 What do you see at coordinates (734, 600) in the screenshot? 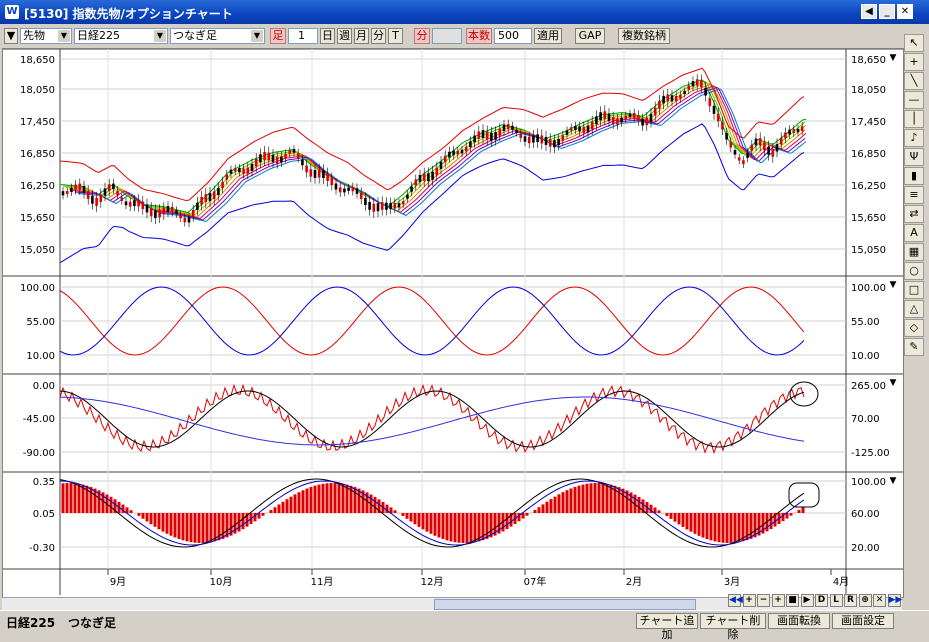
I see `nav-button-0: ◀◀` at bounding box center [734, 600].